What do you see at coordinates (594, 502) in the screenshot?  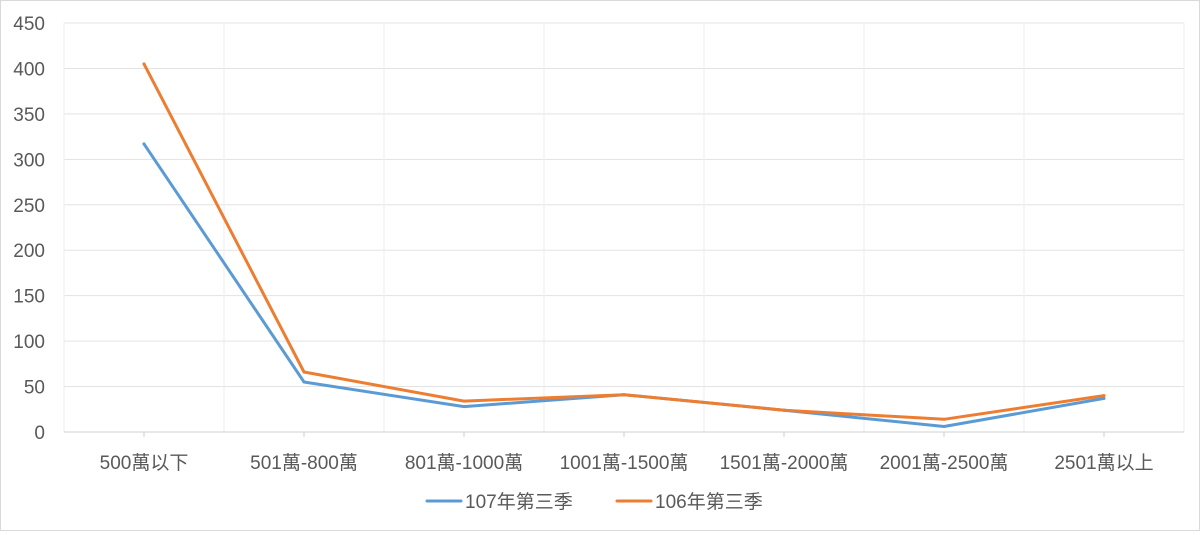 I see `legend: 107年第三季 106年第三季` at bounding box center [594, 502].